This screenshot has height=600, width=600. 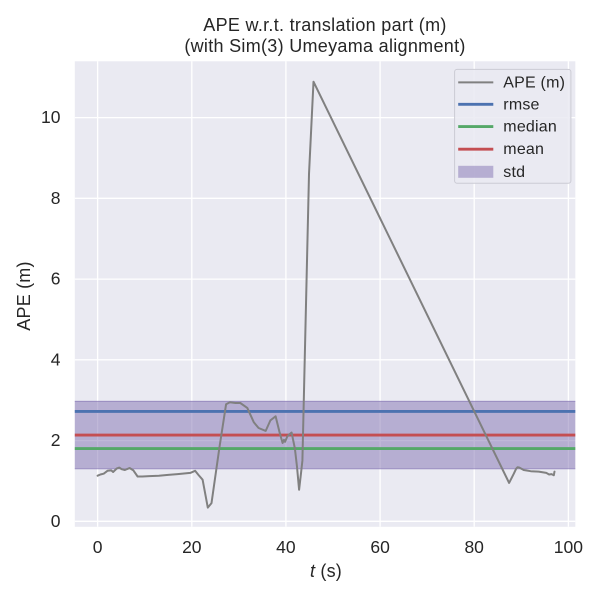 What do you see at coordinates (521, 104) in the screenshot?
I see `svg-text: rmse` at bounding box center [521, 104].